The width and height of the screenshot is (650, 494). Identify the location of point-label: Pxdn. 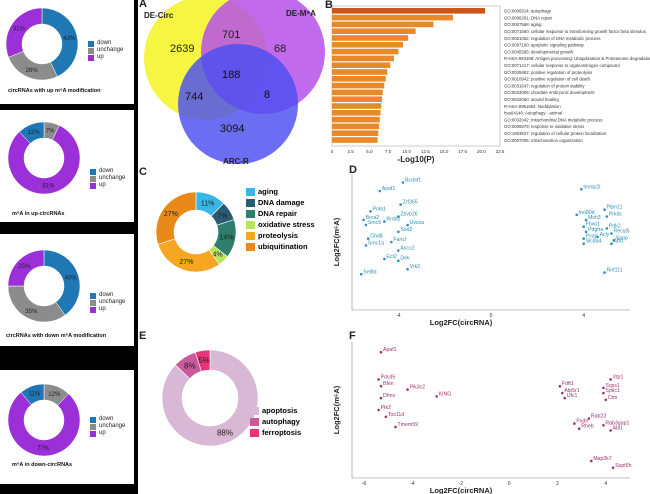
(582, 422).